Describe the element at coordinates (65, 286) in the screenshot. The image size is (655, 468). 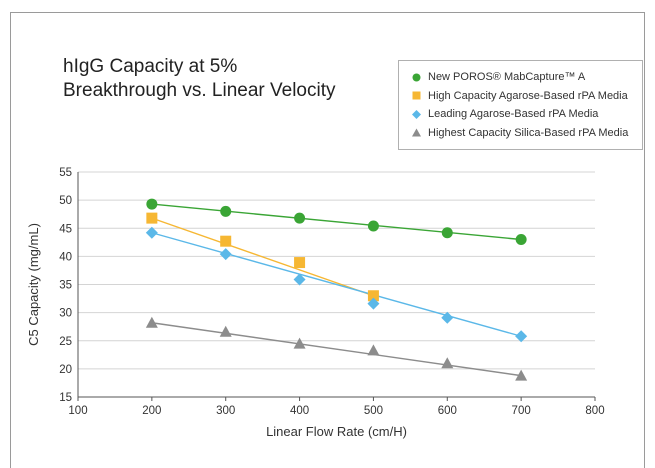
I see `y-tick-label: 35` at that location.